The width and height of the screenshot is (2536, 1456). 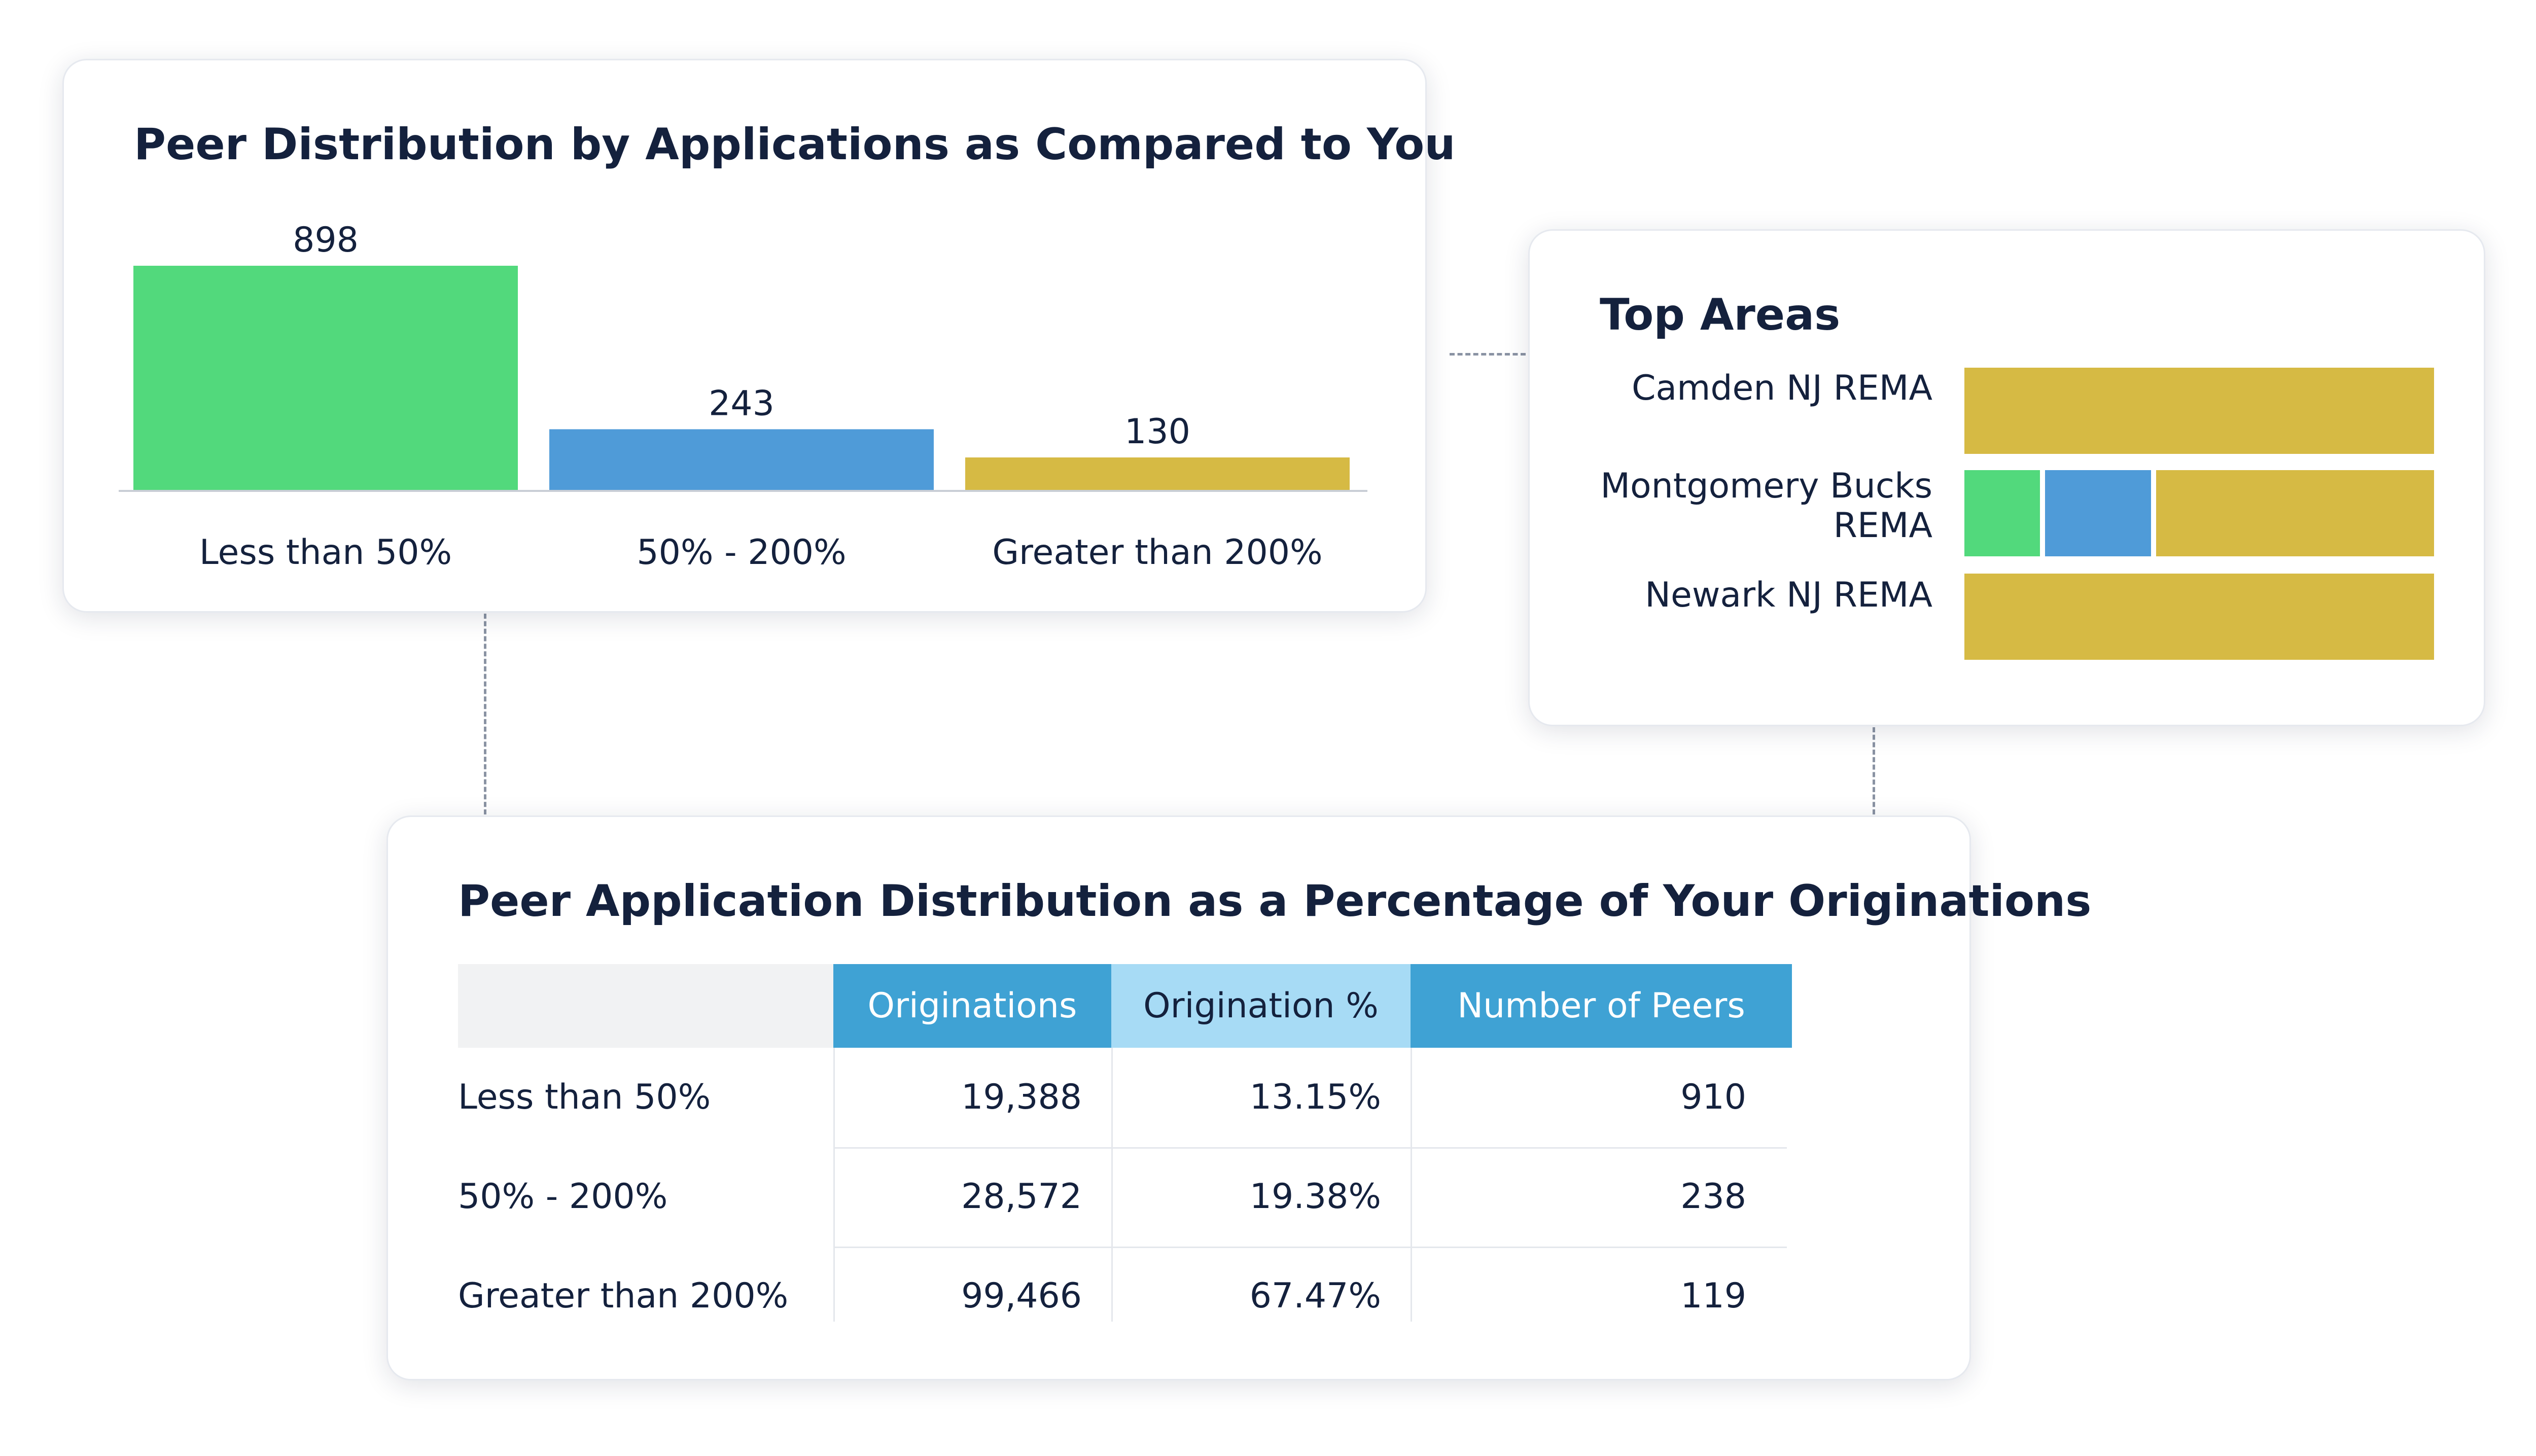 I want to click on table-header-label: Origination %, so click(x=1261, y=1006).